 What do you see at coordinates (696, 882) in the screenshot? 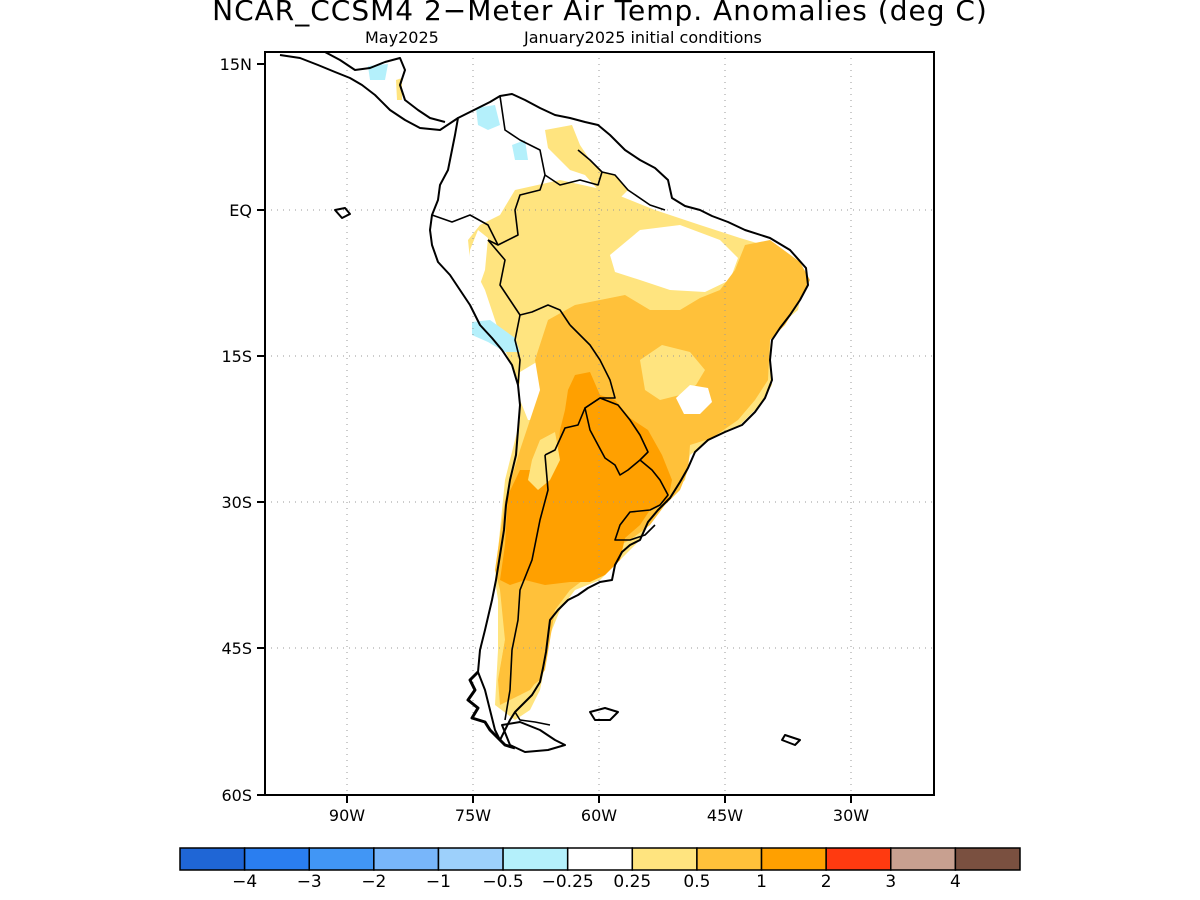
I see `colorbar-label: 0.5` at bounding box center [696, 882].